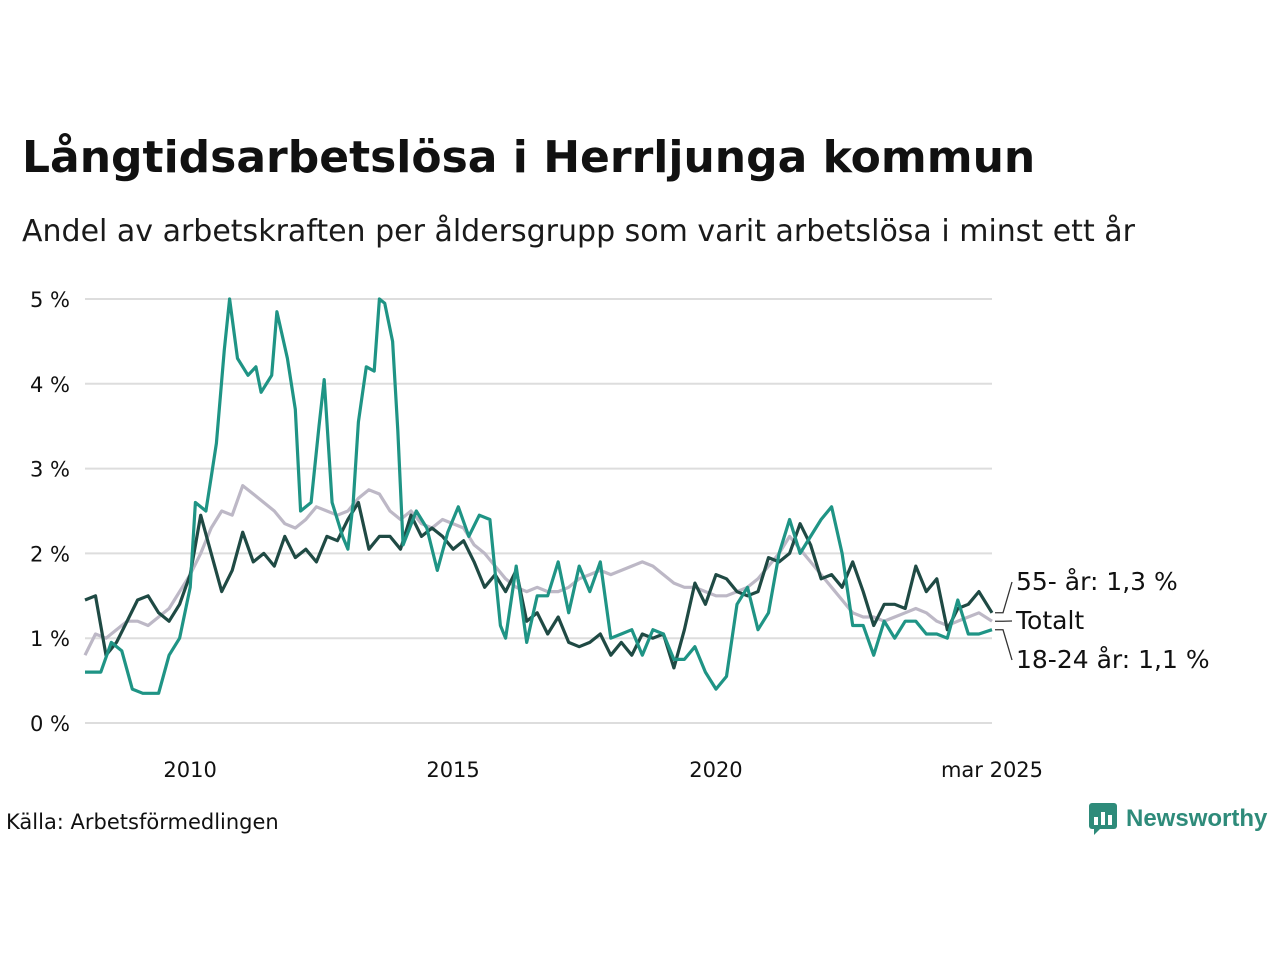  Describe the element at coordinates (1103, 819) in the screenshot. I see `chart-bars-icon` at that location.